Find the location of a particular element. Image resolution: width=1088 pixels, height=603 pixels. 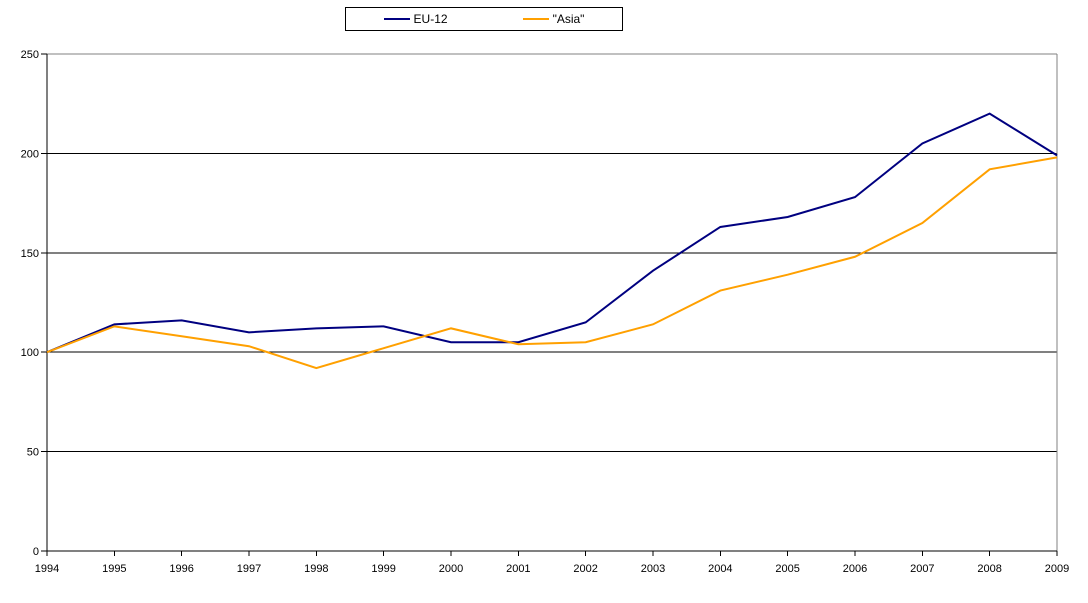

x-tick-label: 2009 is located at coordinates (1057, 569).